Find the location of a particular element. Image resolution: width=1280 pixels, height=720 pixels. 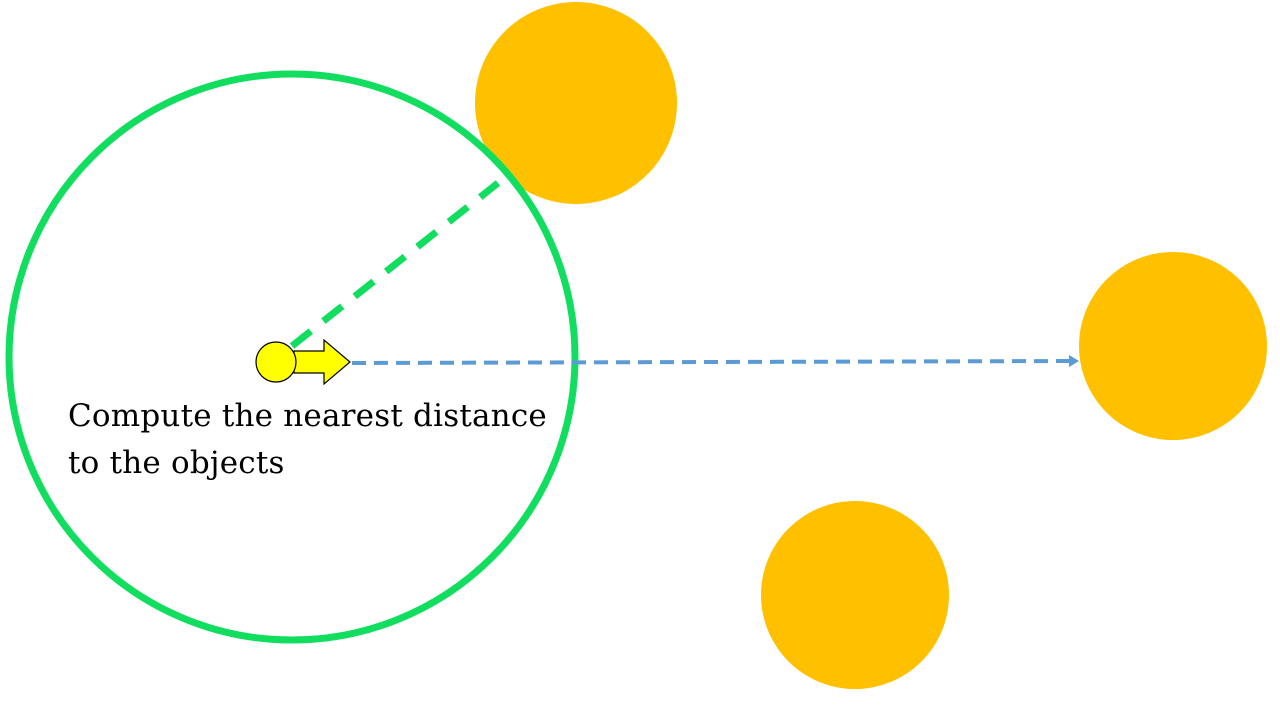

ray-line is located at coordinates (715, 361).